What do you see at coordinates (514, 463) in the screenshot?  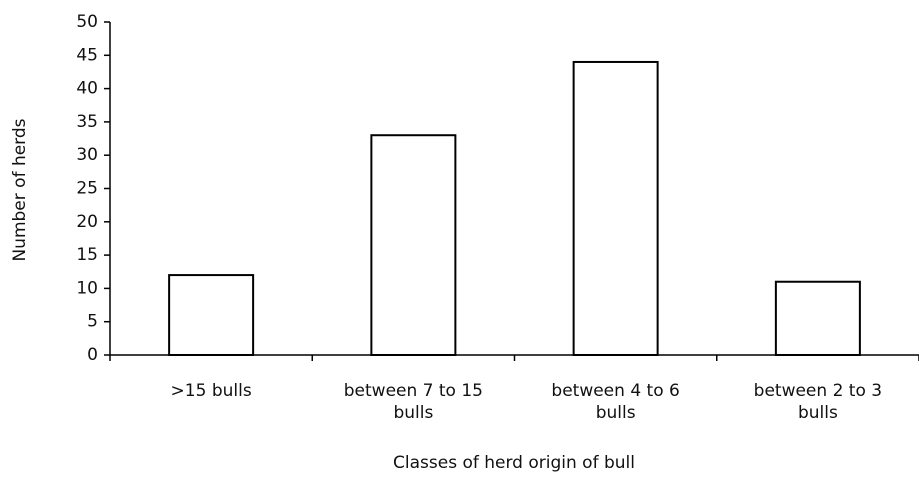 I see `x-axis-title: Classes of herd origin of bull` at bounding box center [514, 463].